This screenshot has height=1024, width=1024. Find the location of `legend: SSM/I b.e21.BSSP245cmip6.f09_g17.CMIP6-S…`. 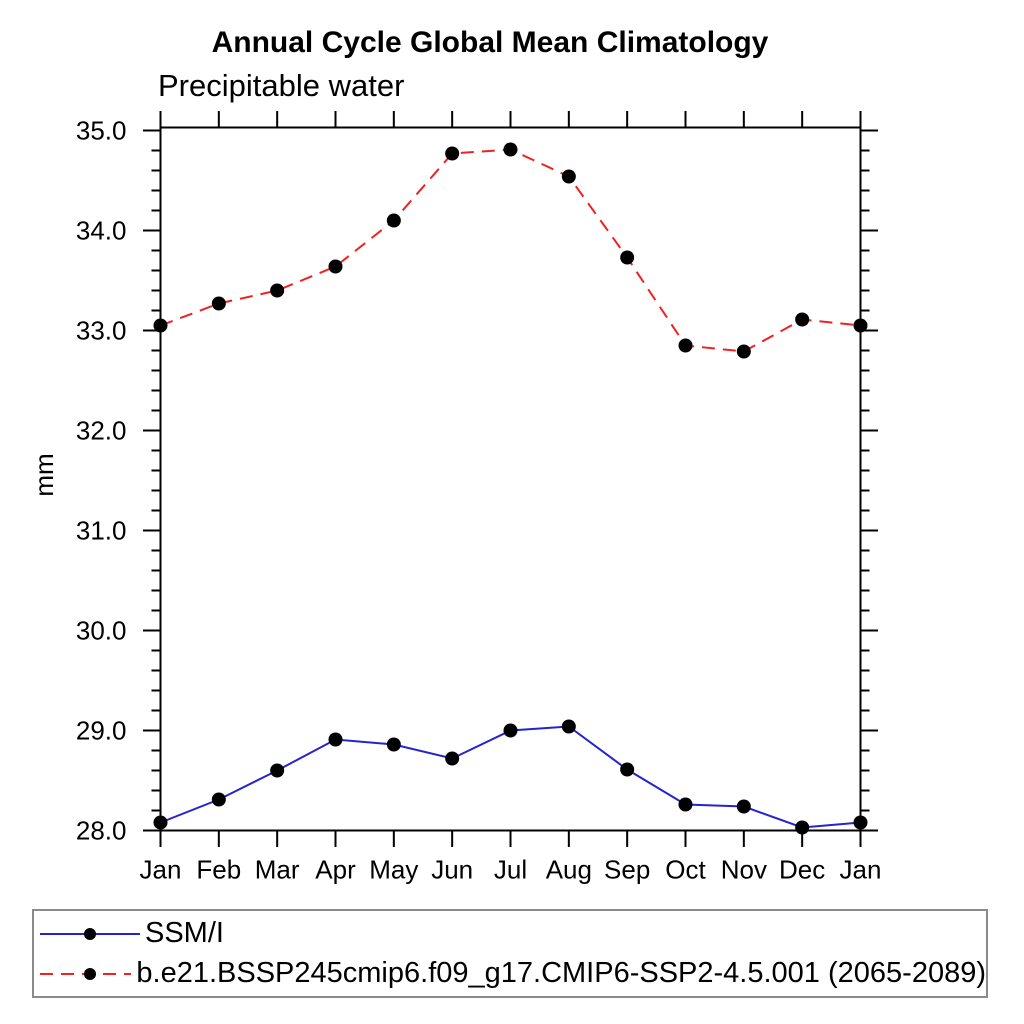

legend: SSM/I b.e21.BSSP245cmip6.f09_g17.CMIP6-S… is located at coordinates (510, 953).